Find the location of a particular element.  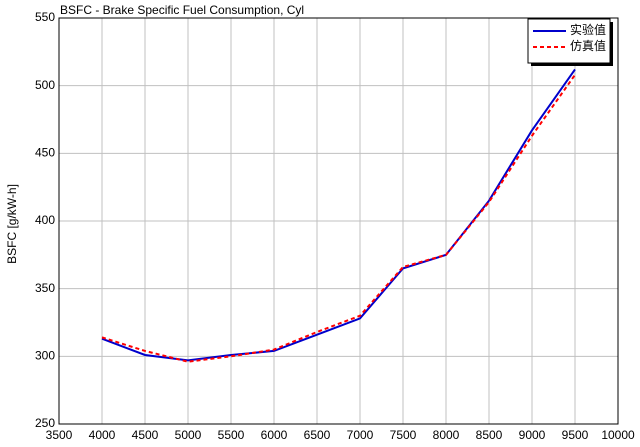

x-tick-label: 10000 is located at coordinates (618, 435).